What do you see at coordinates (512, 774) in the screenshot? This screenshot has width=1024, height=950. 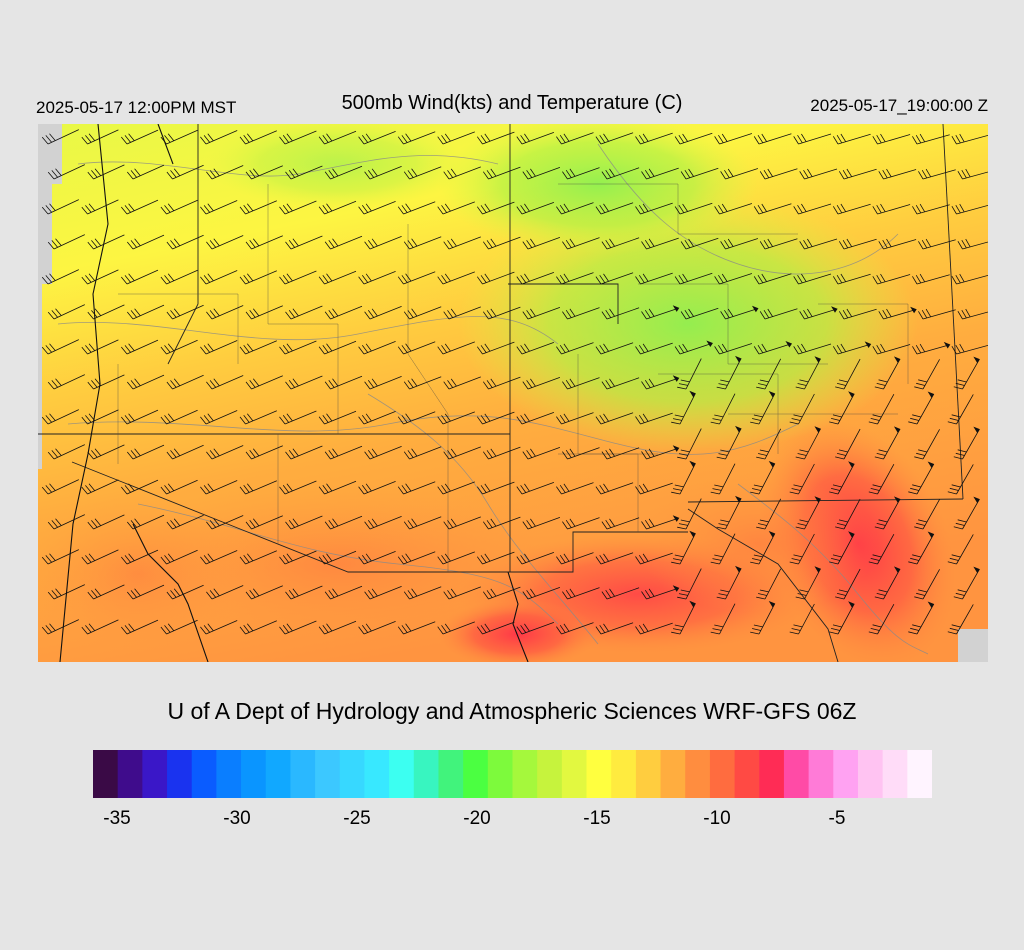 I see `temperature-colorbar` at bounding box center [512, 774].